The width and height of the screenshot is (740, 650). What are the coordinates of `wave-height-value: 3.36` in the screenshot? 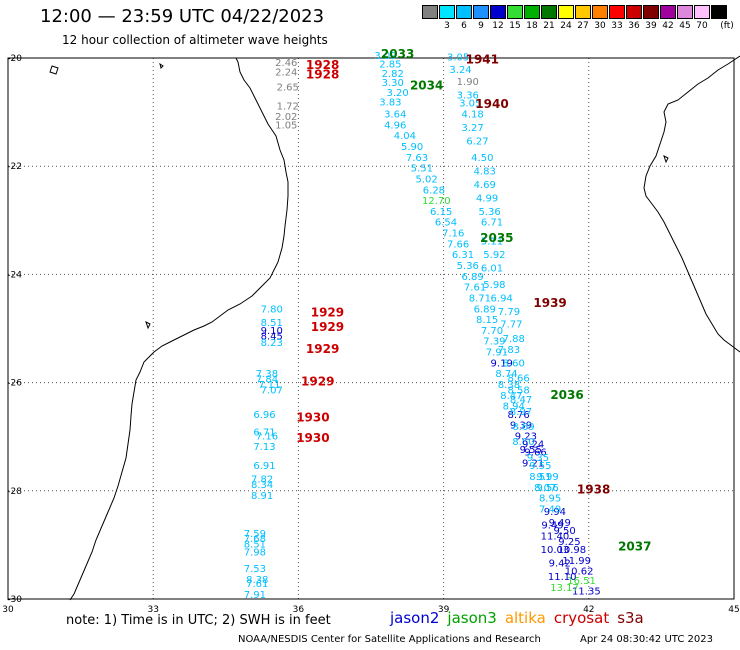 It's located at (468, 96).